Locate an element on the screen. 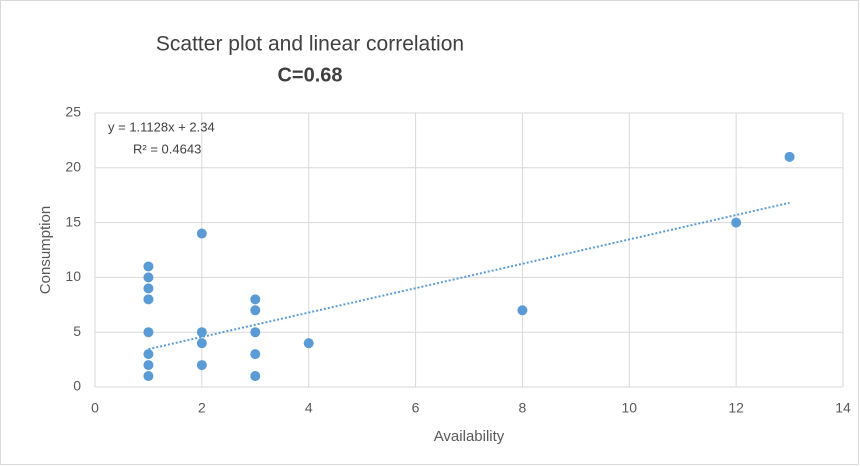 This screenshot has width=860, height=466. trendline-r2: R² = 0.4643 is located at coordinates (167, 148).